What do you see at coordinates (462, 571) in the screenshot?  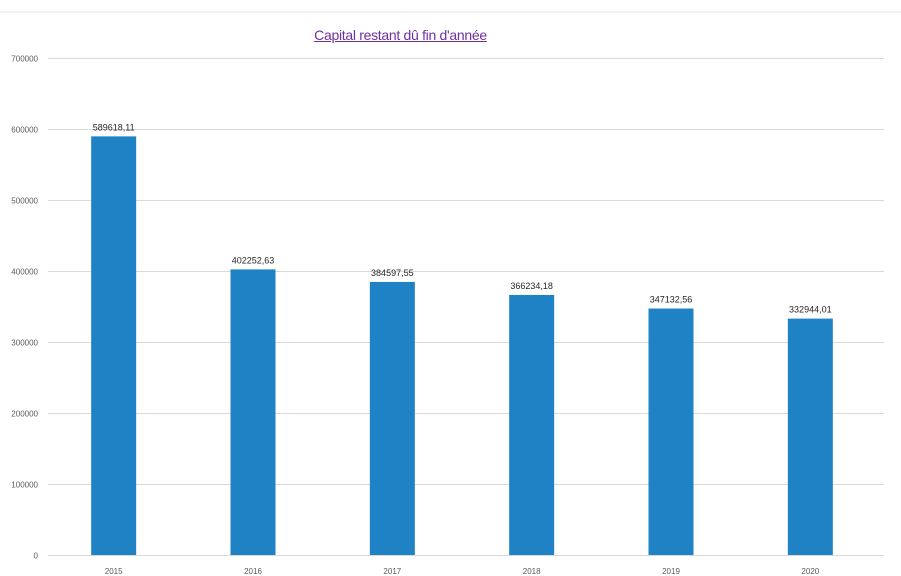 I see `x-axis-tick-labels: 2015 2016 2017 2018 2019 2020` at bounding box center [462, 571].